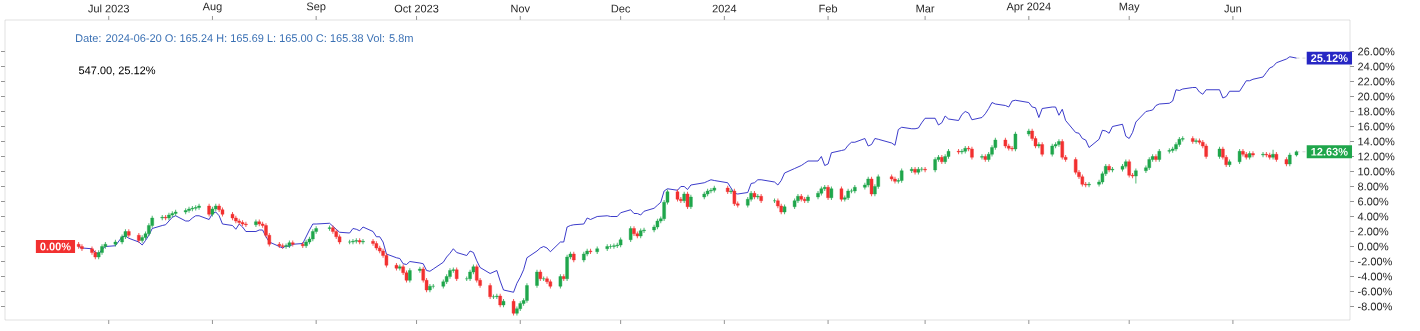  I want to click on y-tick-label: -2.00%, so click(1375, 261).